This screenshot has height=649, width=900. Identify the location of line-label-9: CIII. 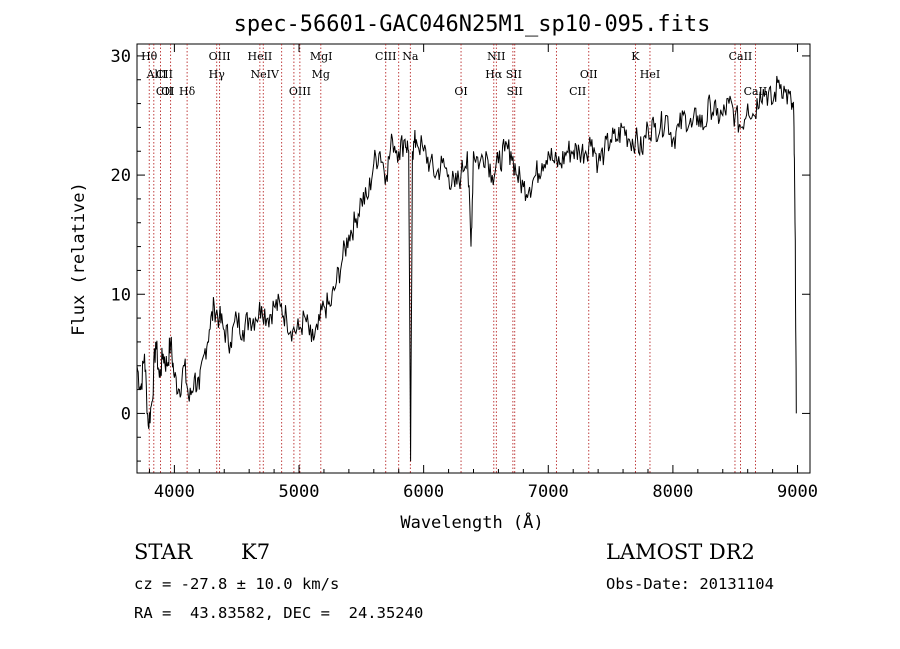
(385, 56).